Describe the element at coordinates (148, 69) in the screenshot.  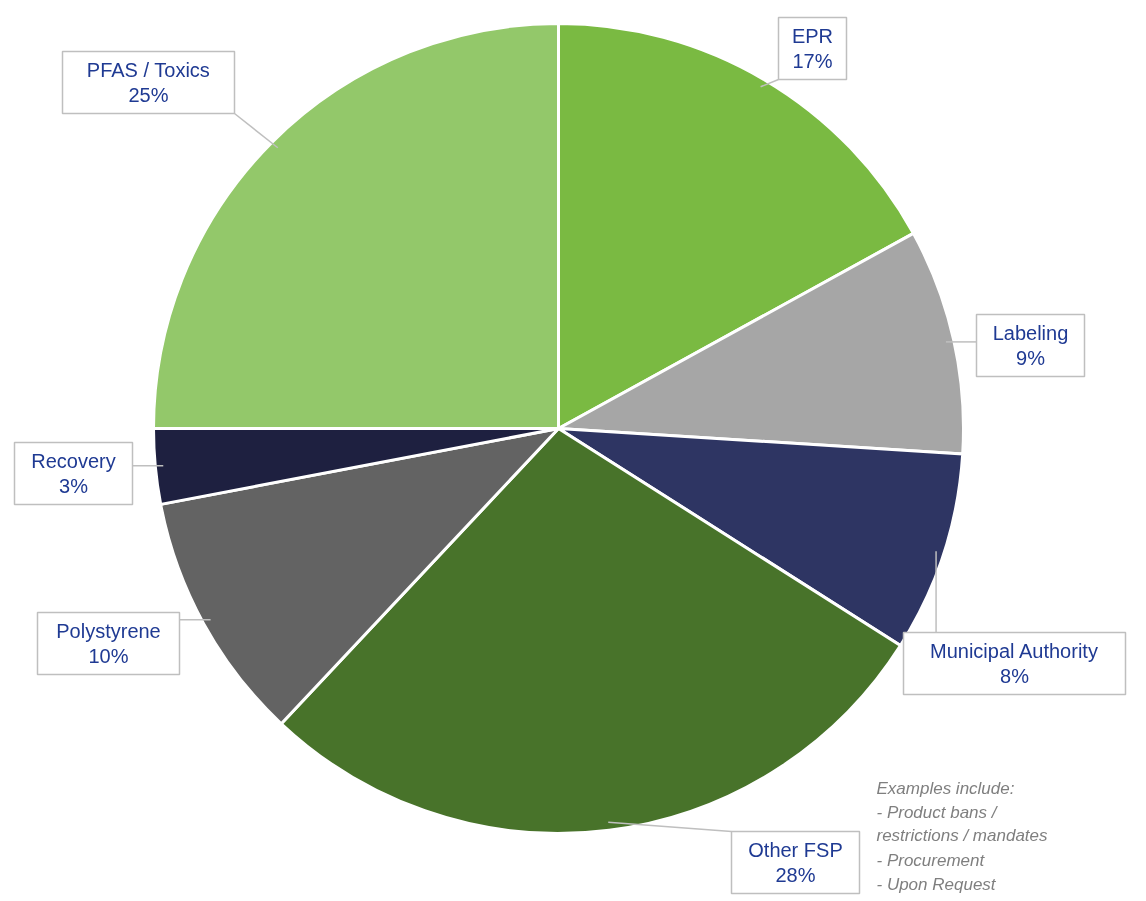
I see `slice-label: PFAS / Toxics` at that location.